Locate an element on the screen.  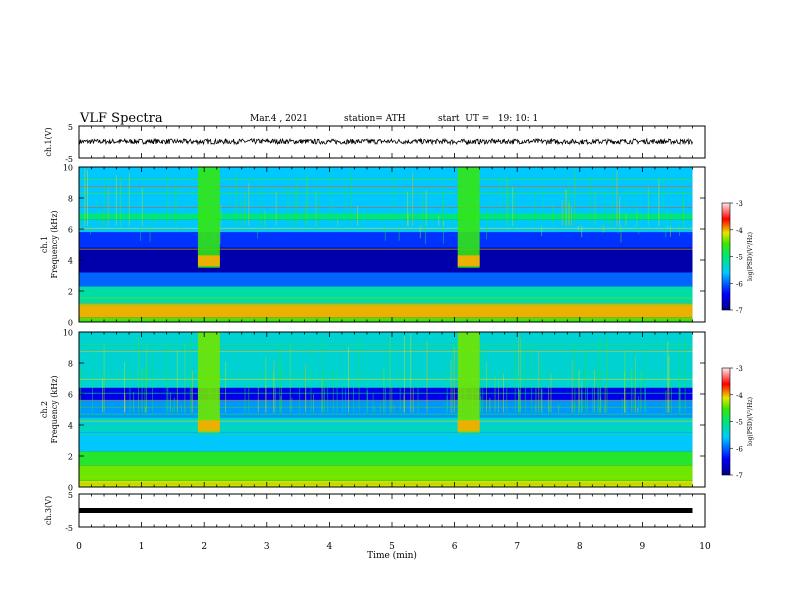
x-tick-label: 3 is located at coordinates (267, 547).